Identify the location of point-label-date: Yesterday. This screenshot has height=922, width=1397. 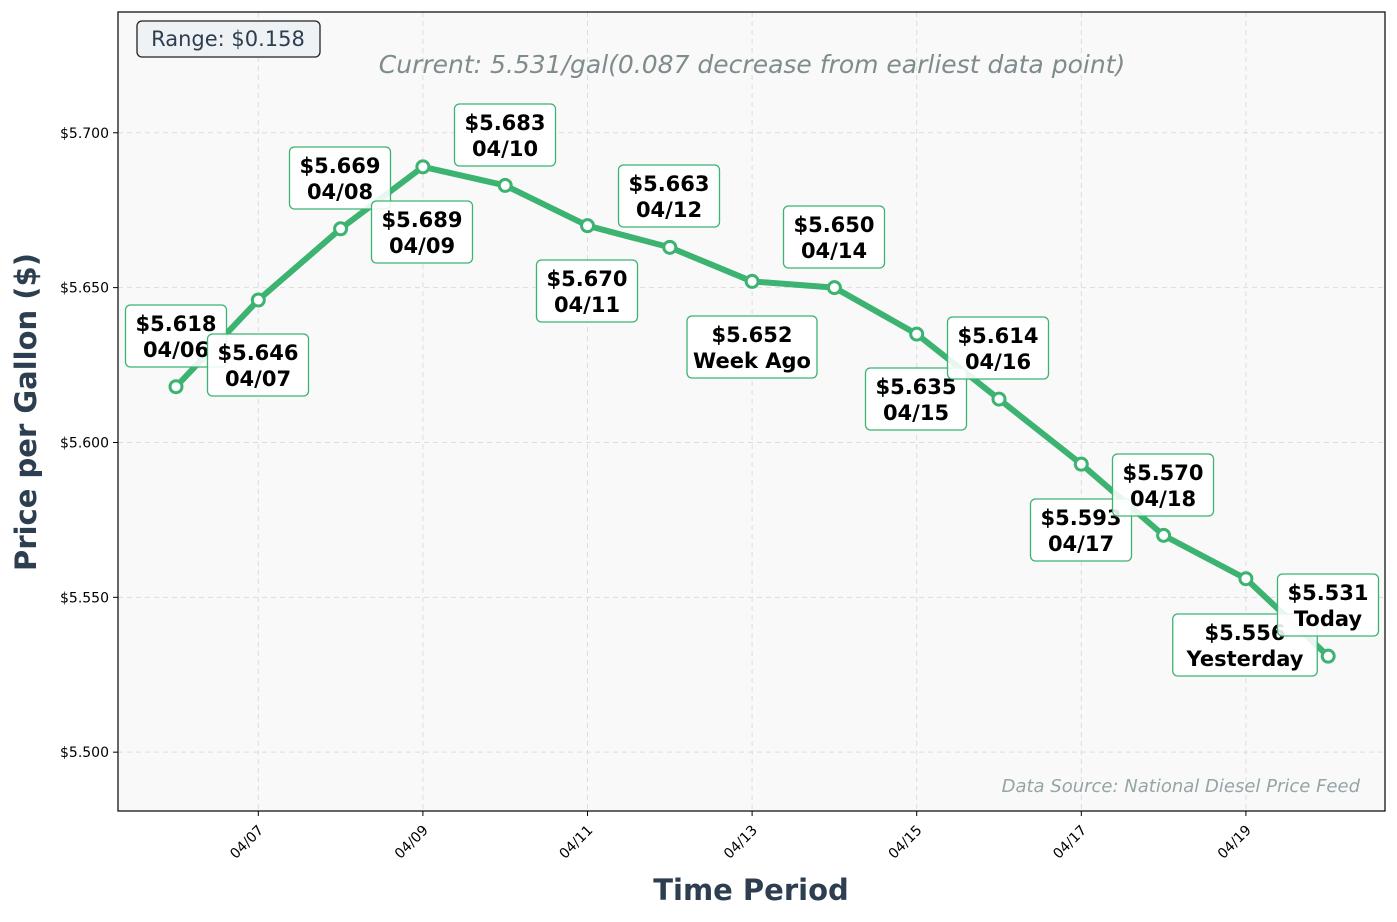
(1245, 659).